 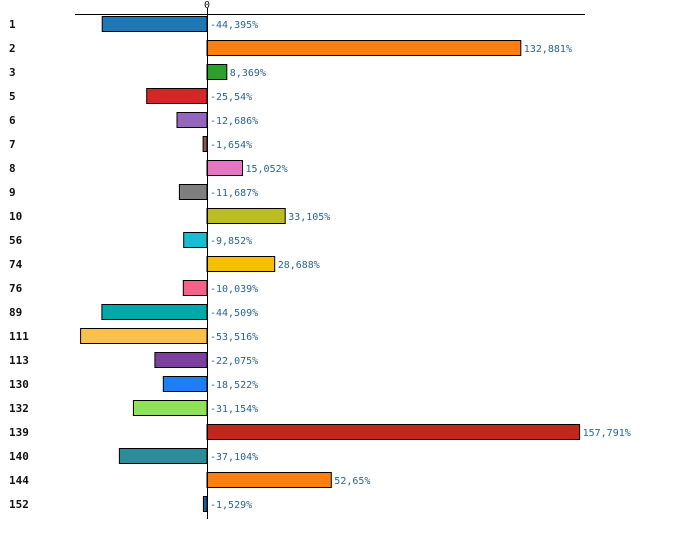 What do you see at coordinates (12, 72) in the screenshot?
I see `category-label-3: 3` at bounding box center [12, 72].